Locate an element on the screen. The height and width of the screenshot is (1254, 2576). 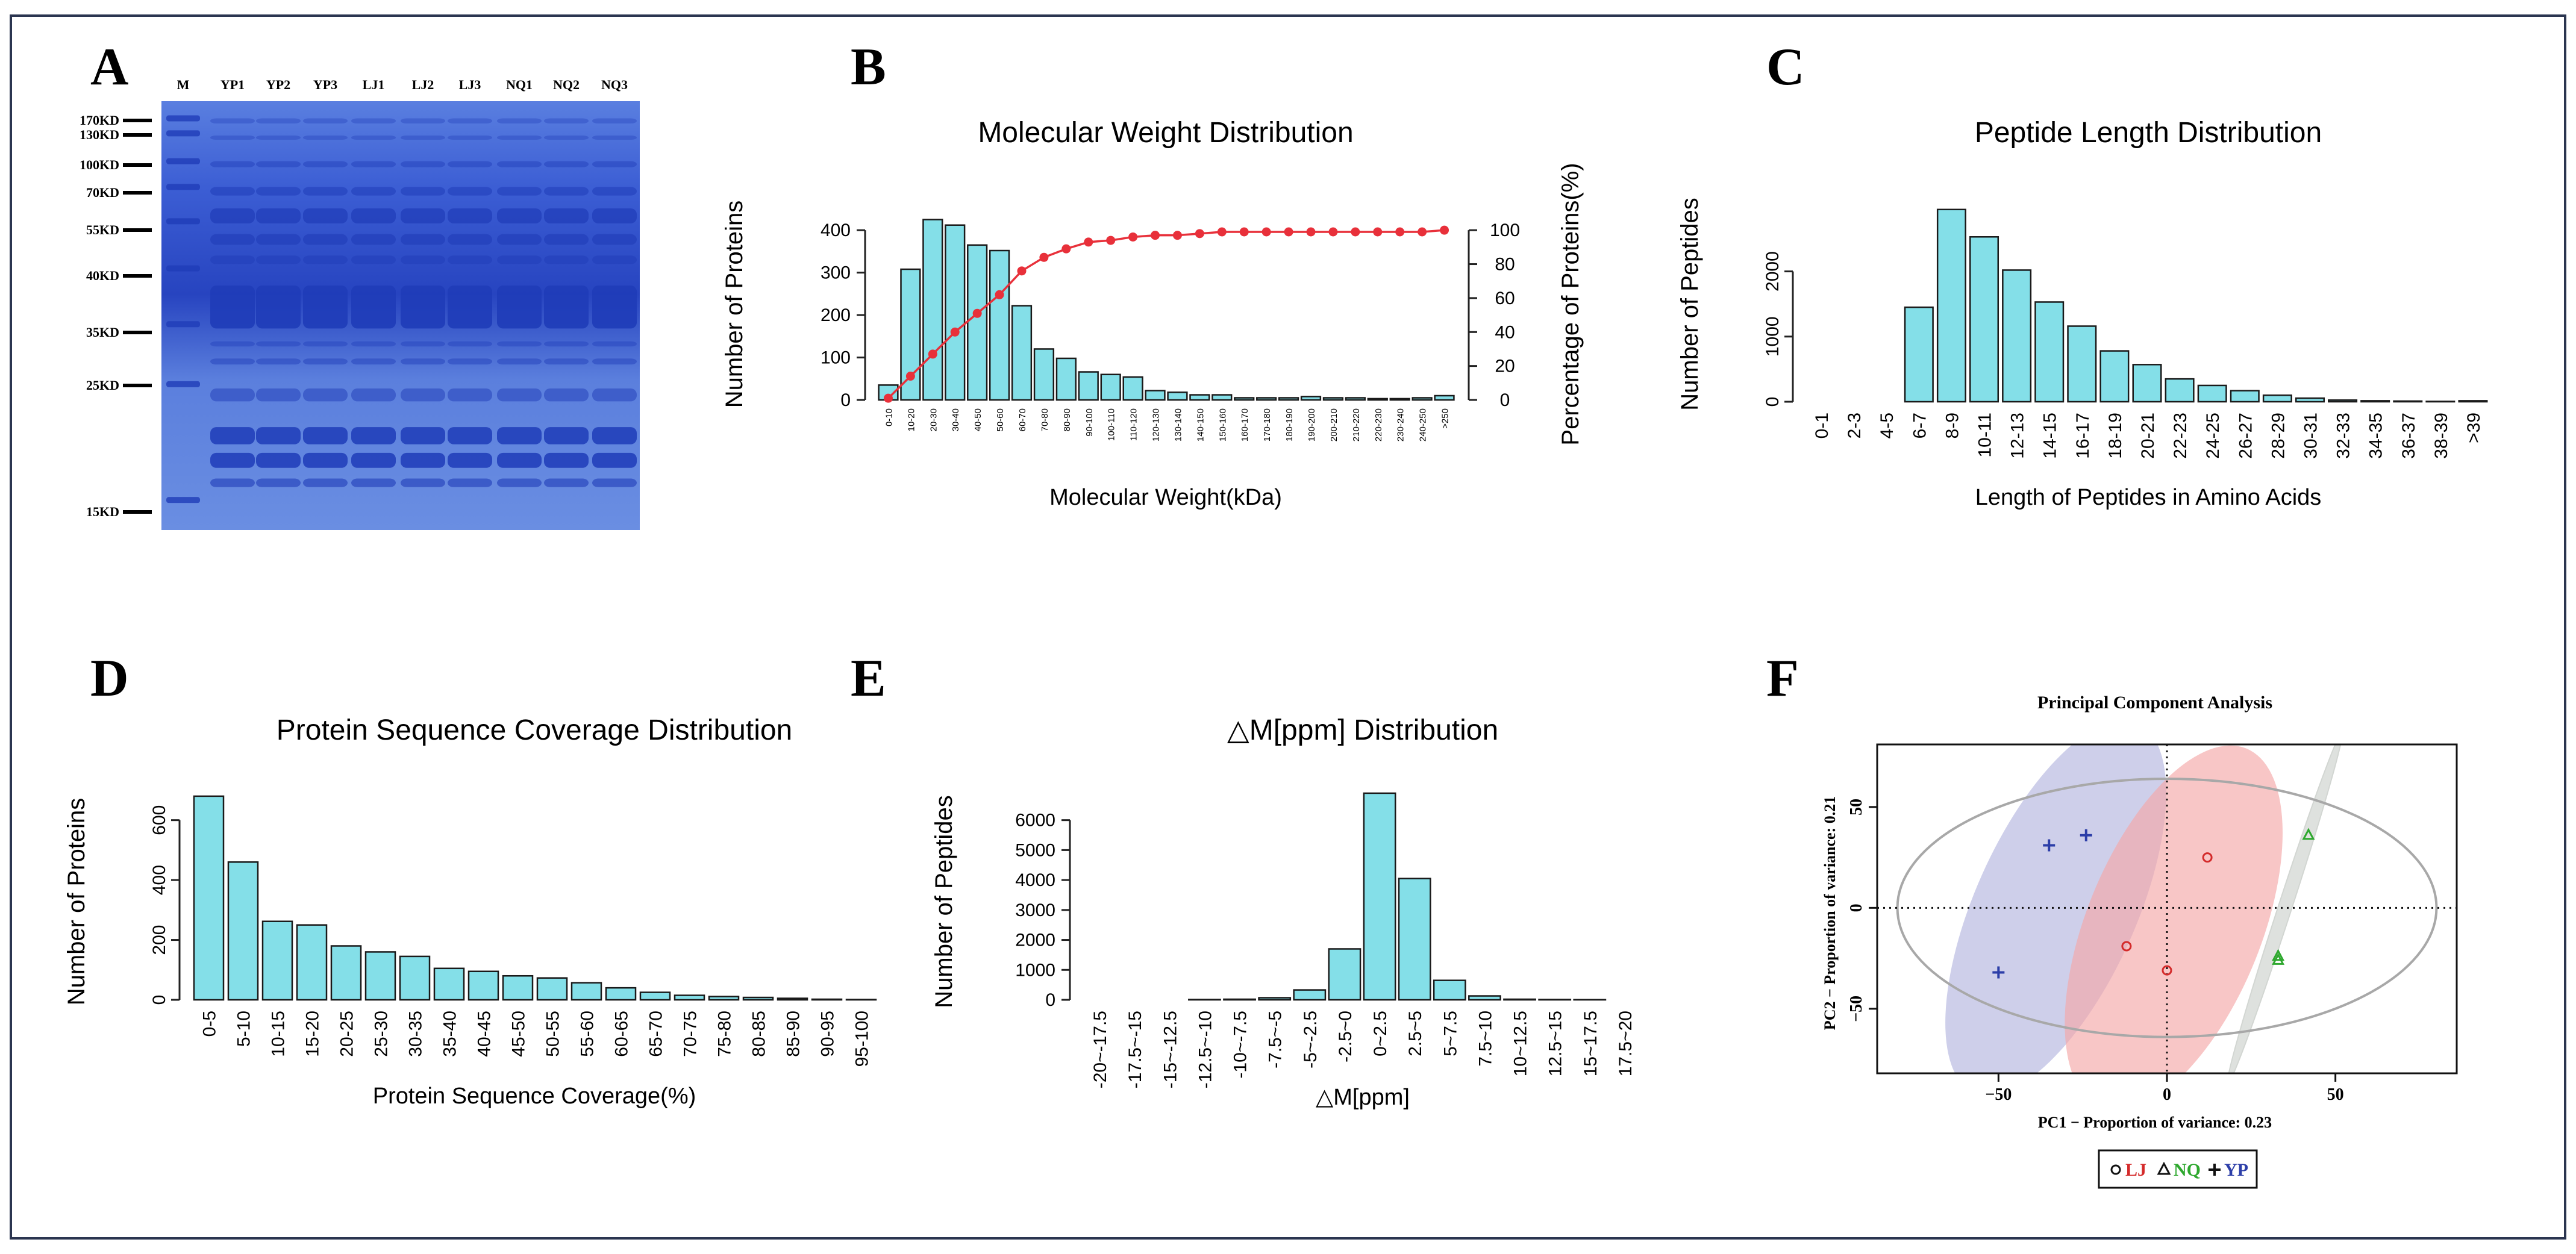
pca-legend: LJ NQ YP is located at coordinates (2178, 1169).